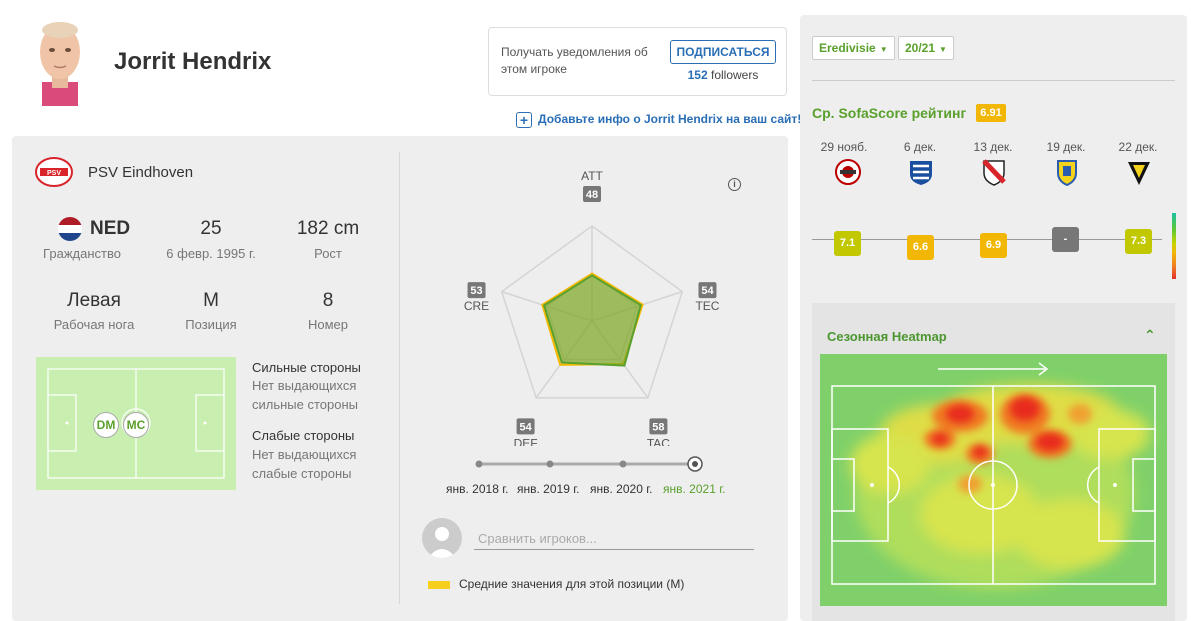 The height and width of the screenshot is (621, 1191). Describe the element at coordinates (621, 489) in the screenshot. I see `timeline-label-2020: янв. 2020 г.` at that location.